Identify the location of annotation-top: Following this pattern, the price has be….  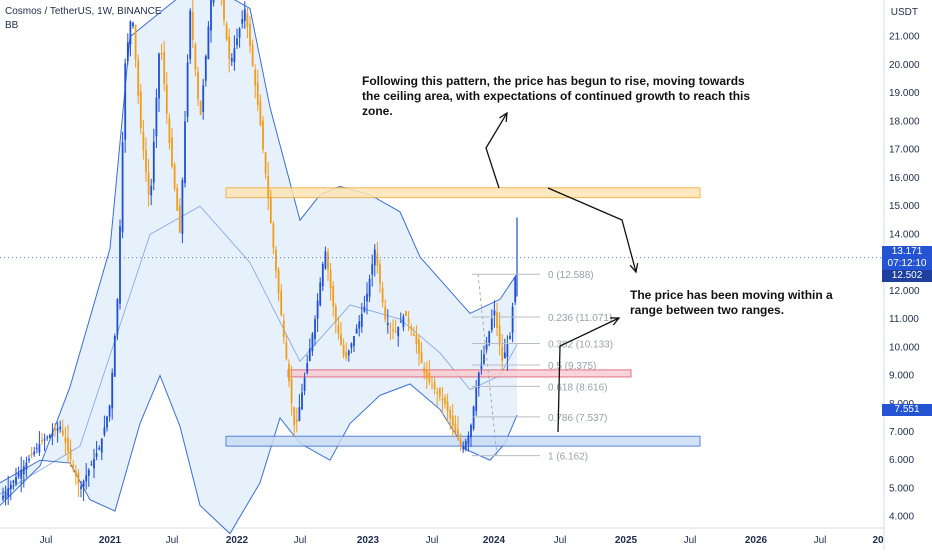
(562, 96).